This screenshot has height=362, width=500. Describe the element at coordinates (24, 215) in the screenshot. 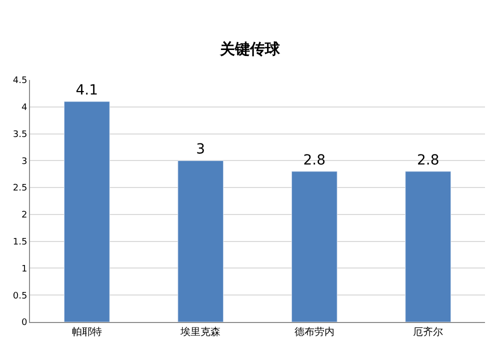

I see `y-tick-label: 2` at that location.